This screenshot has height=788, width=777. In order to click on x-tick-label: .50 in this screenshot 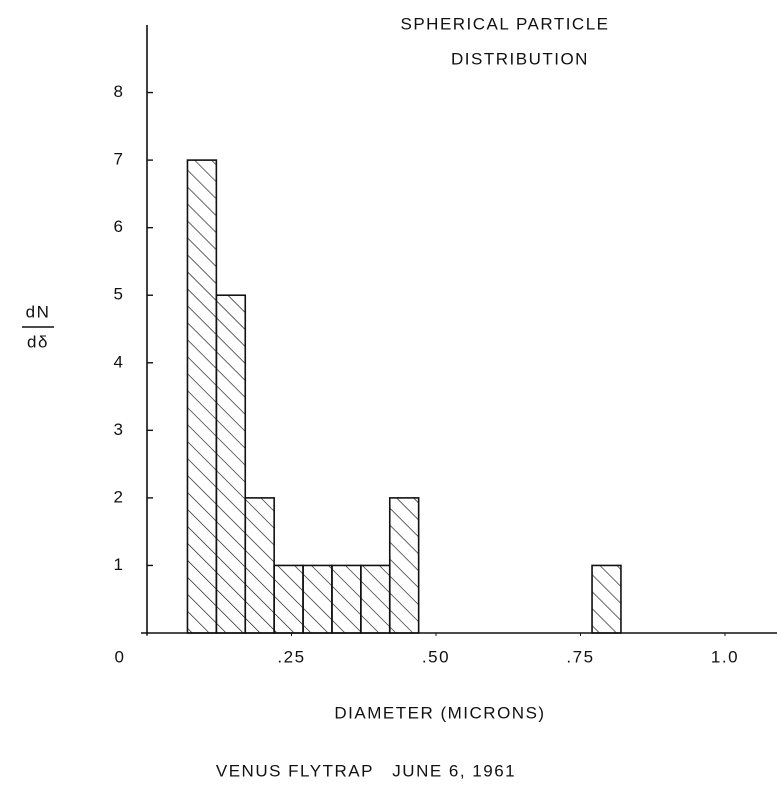, I will do `click(436, 656)`.